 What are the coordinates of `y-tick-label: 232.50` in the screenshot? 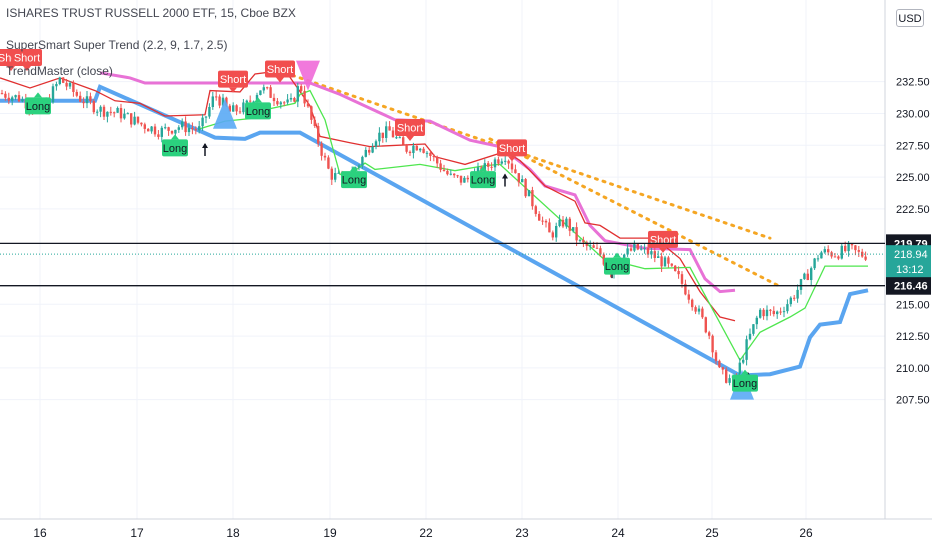 It's located at (913, 83).